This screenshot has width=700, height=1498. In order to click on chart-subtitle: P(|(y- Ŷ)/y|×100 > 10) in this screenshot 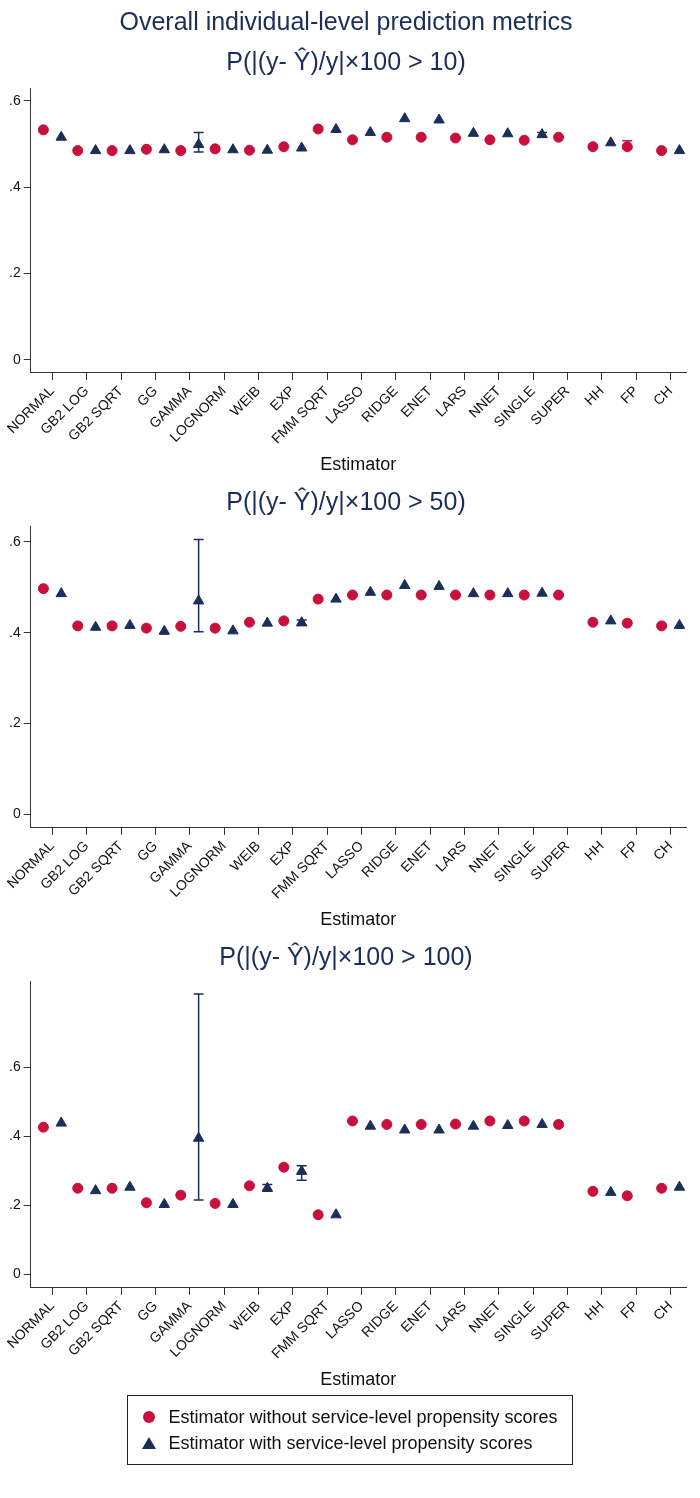, I will do `click(346, 60)`.